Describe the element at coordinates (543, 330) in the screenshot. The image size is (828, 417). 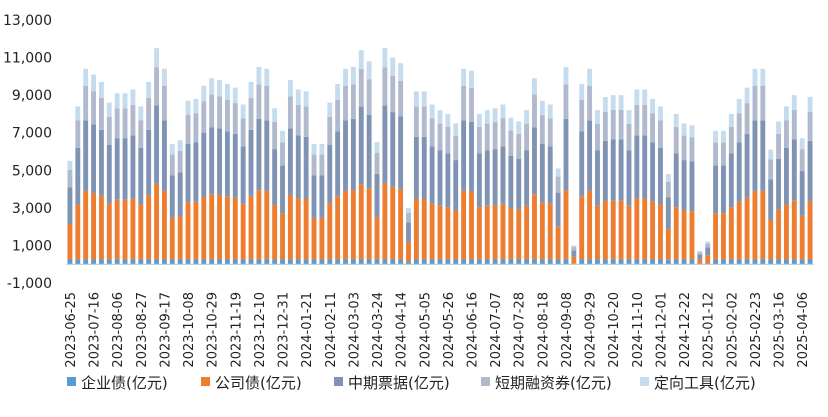
I see `x-tick-label: 2024-08-18` at that location.